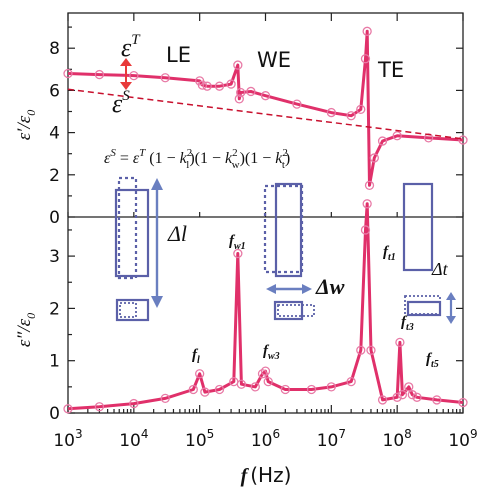 Image resolution: width=485 pixels, height=492 pixels. What do you see at coordinates (199, 439) in the screenshot?
I see `x-tick-label: 10⁵` at bounding box center [199, 439].